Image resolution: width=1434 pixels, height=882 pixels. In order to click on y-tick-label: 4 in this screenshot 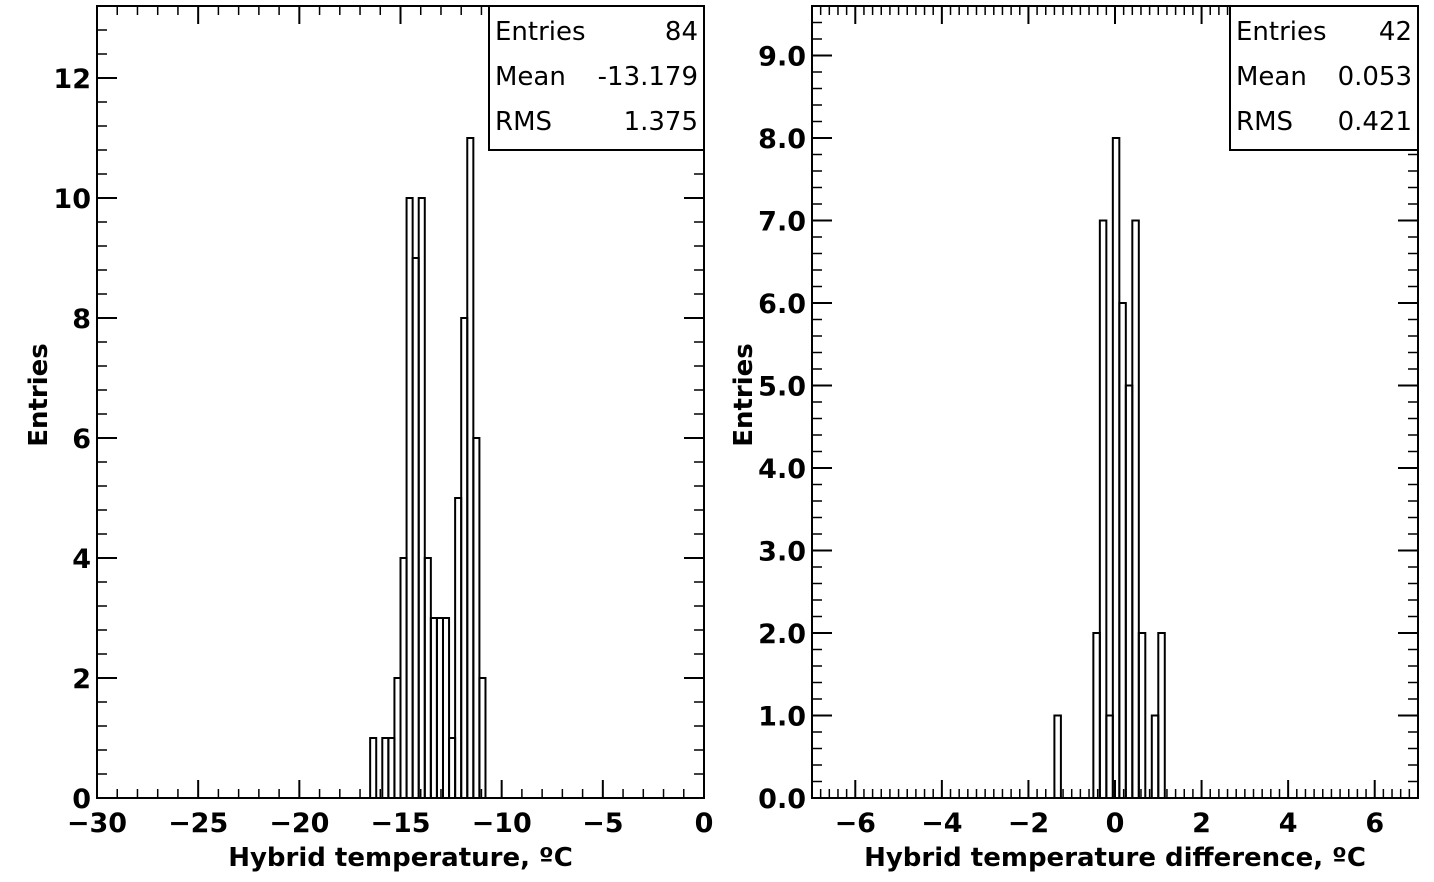, I will do `click(81, 559)`.